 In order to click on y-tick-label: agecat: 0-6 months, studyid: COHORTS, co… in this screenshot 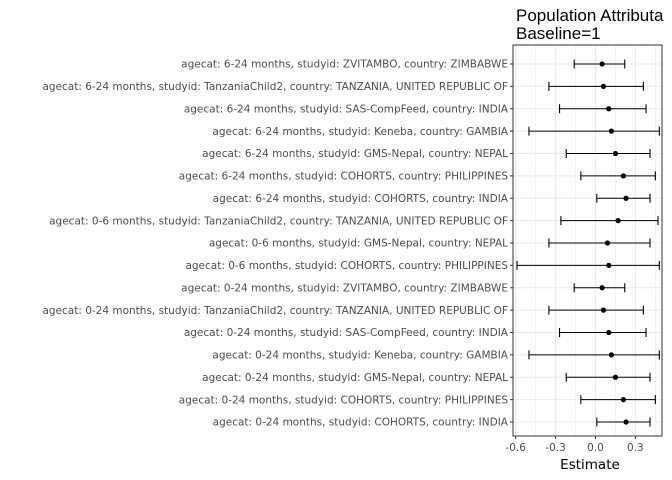, I will do `click(346, 266)`.